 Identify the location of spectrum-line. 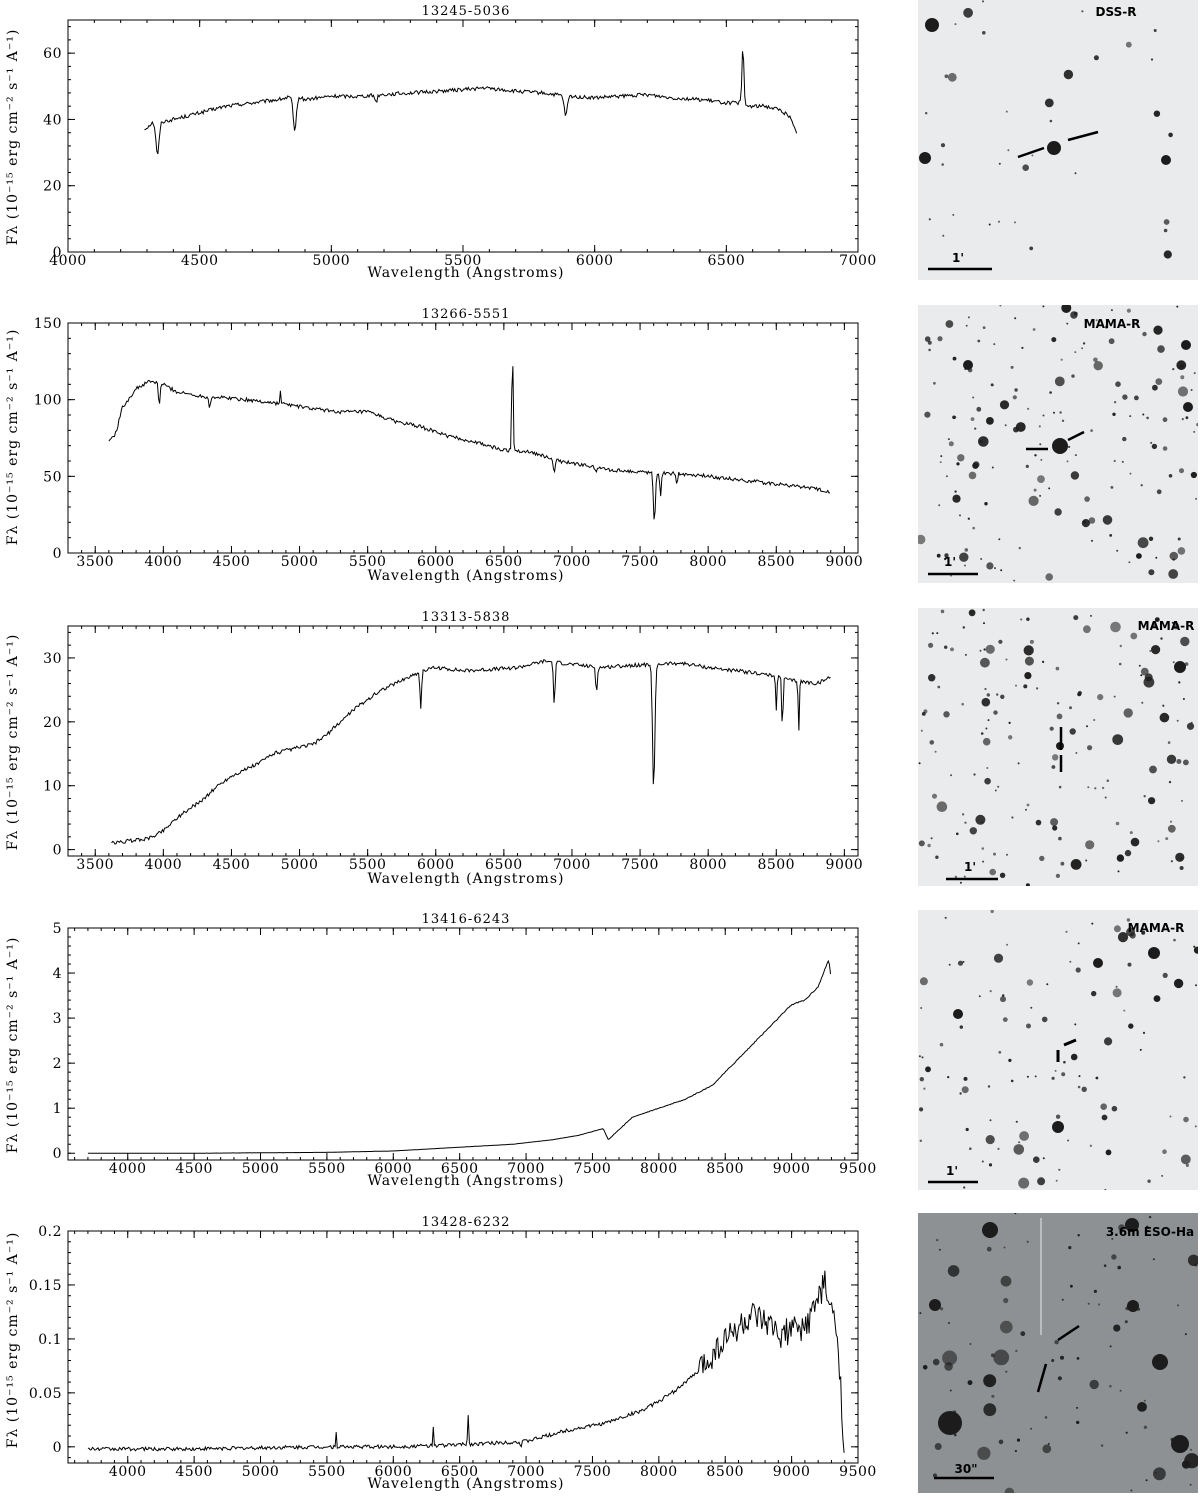
(459, 1056).